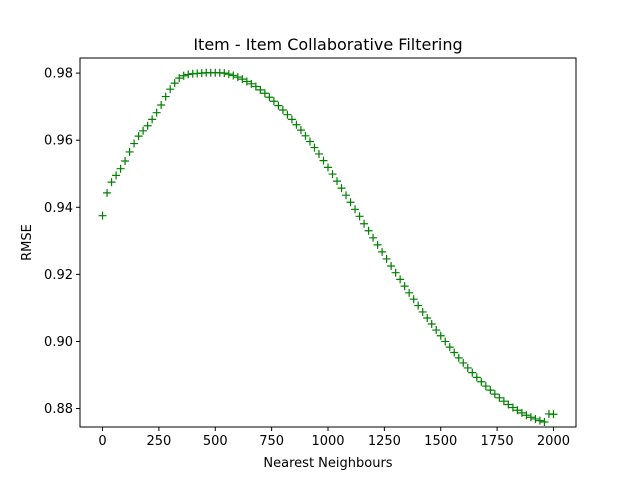  What do you see at coordinates (58, 208) in the screenshot?
I see `y-tick-label: 0.94` at bounding box center [58, 208].